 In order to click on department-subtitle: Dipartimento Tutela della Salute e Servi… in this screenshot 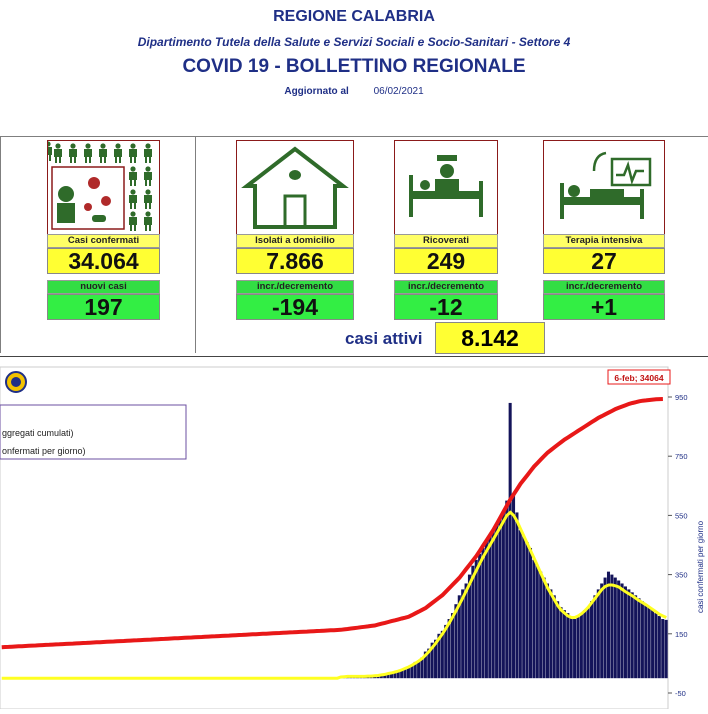, I will do `click(354, 42)`.